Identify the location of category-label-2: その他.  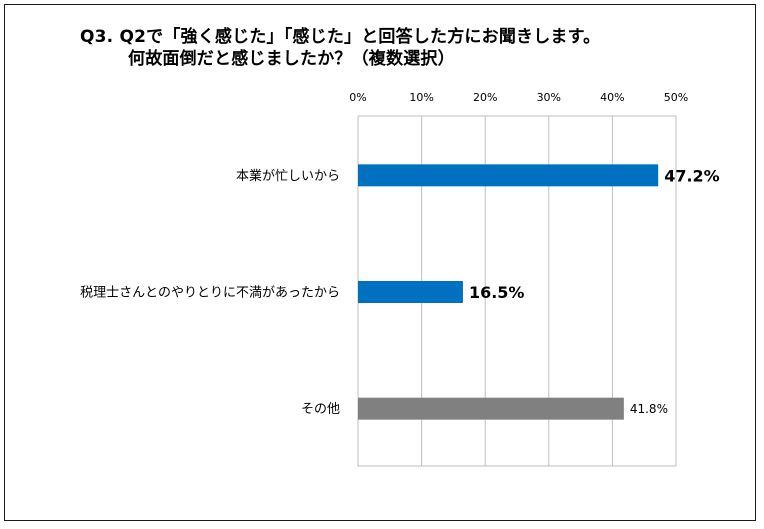
(320, 409).